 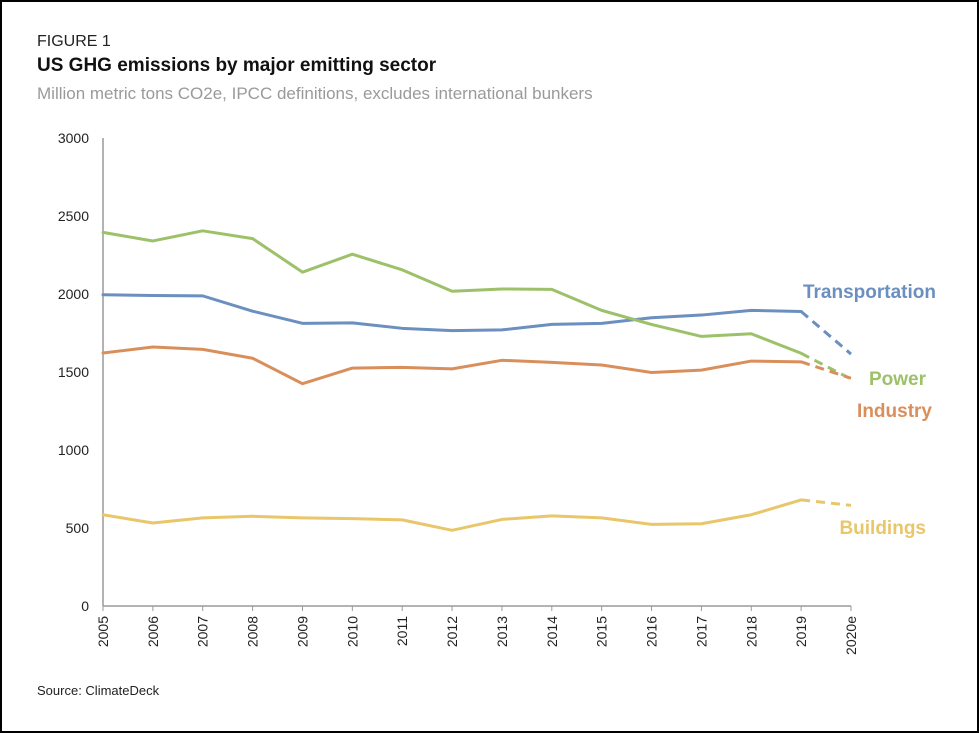 What do you see at coordinates (352, 631) in the screenshot?
I see `x-tick-label: 2010` at bounding box center [352, 631].